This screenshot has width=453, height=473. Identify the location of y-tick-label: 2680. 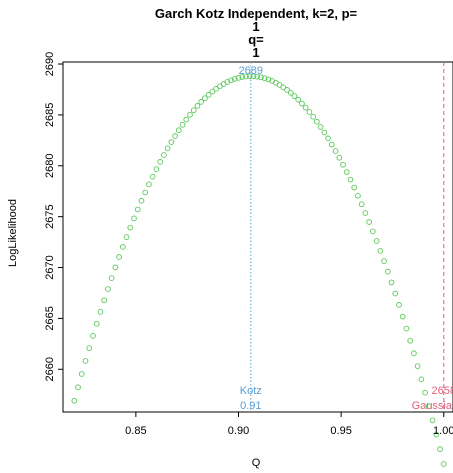
(50, 166).